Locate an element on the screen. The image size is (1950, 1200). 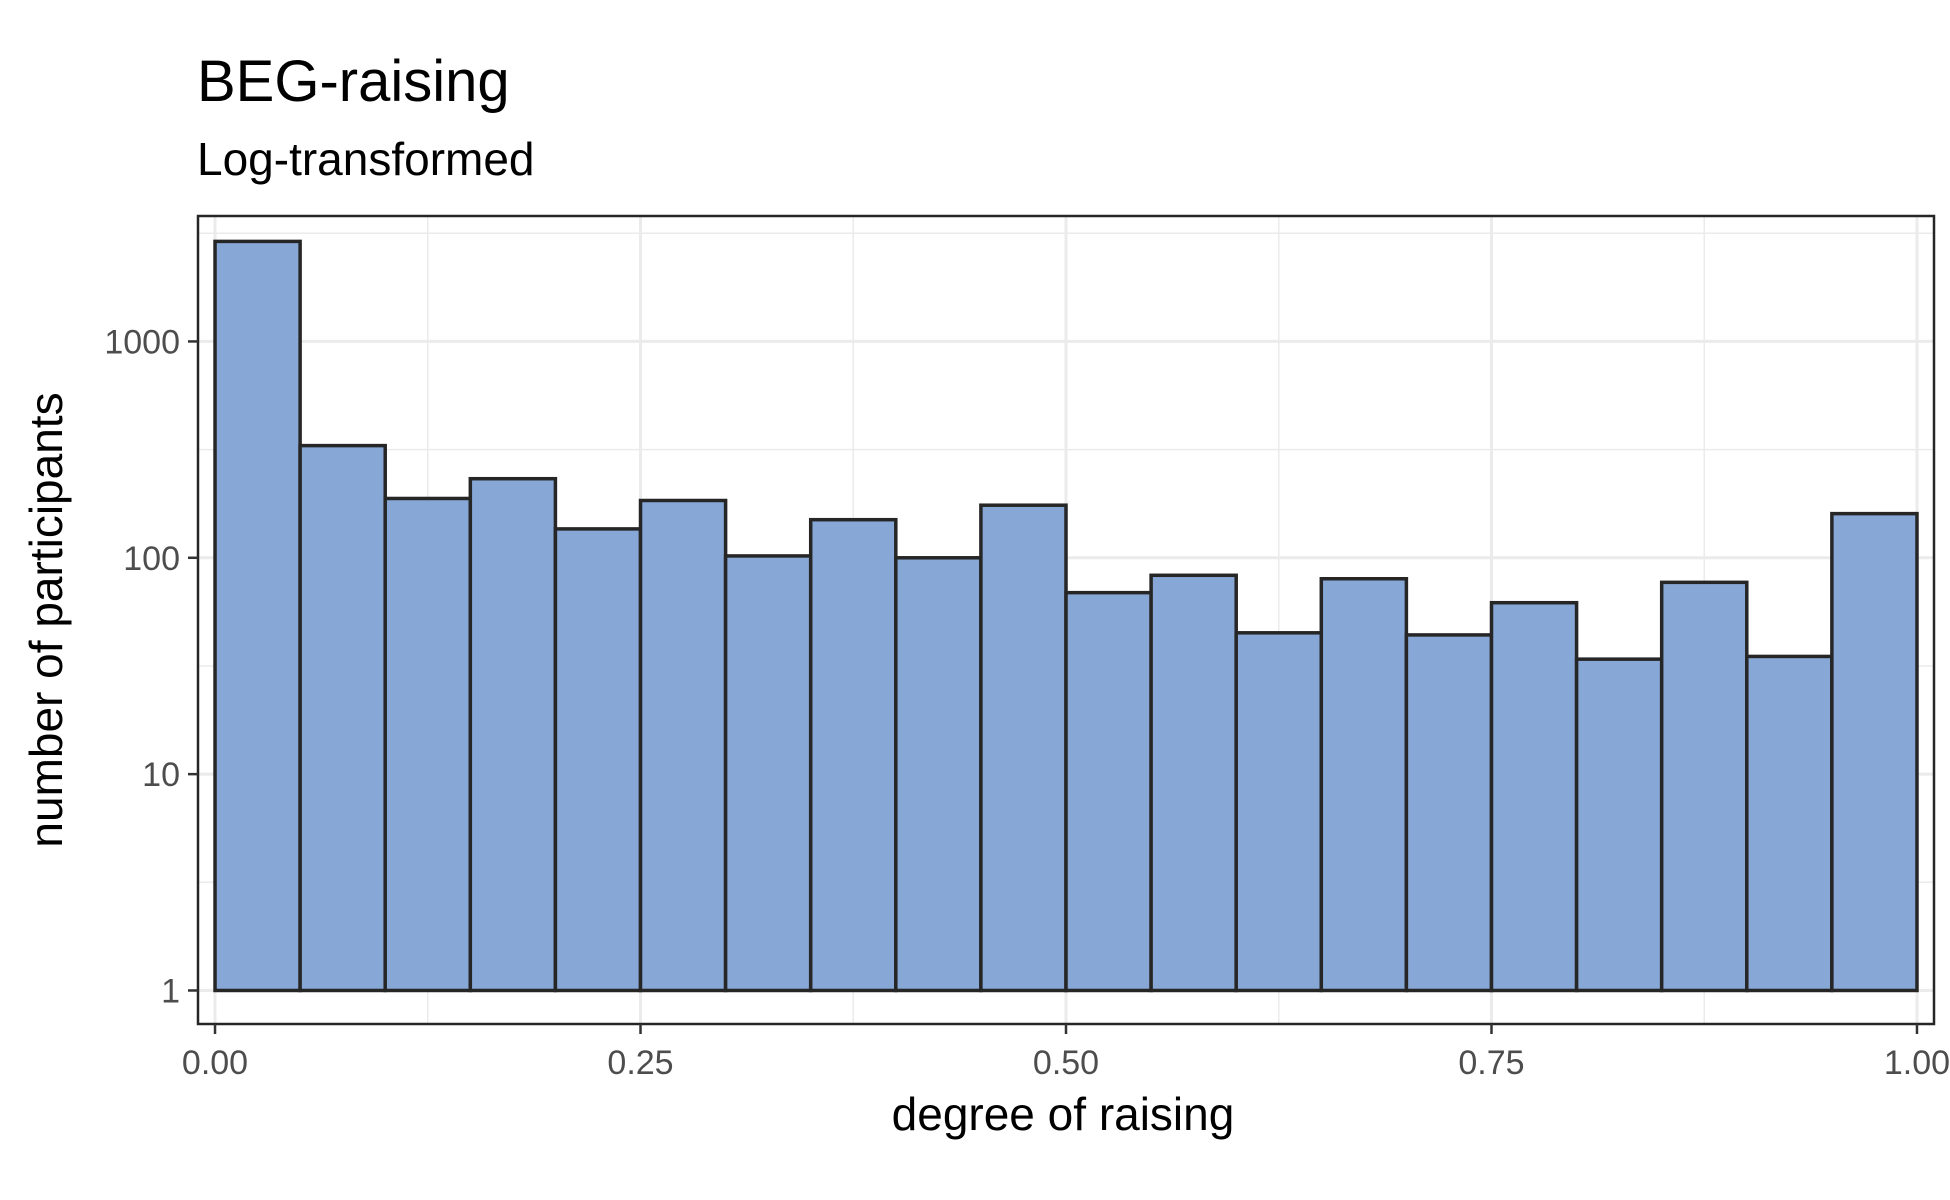
y-tick-label: 1000 is located at coordinates (142, 342).